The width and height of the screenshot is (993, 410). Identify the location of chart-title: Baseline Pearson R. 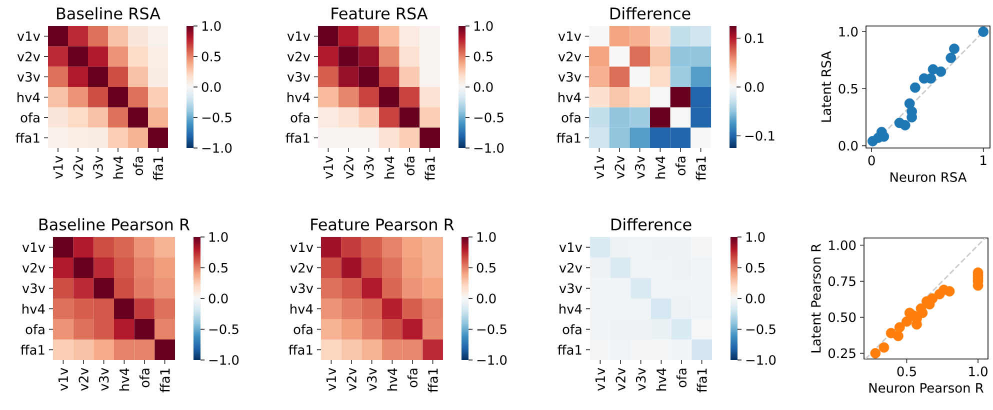
(115, 224).